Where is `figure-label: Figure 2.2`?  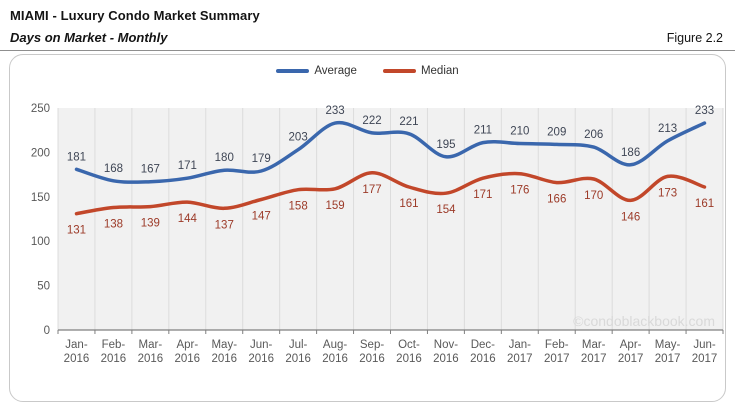 figure-label: Figure 2.2 is located at coordinates (694, 38).